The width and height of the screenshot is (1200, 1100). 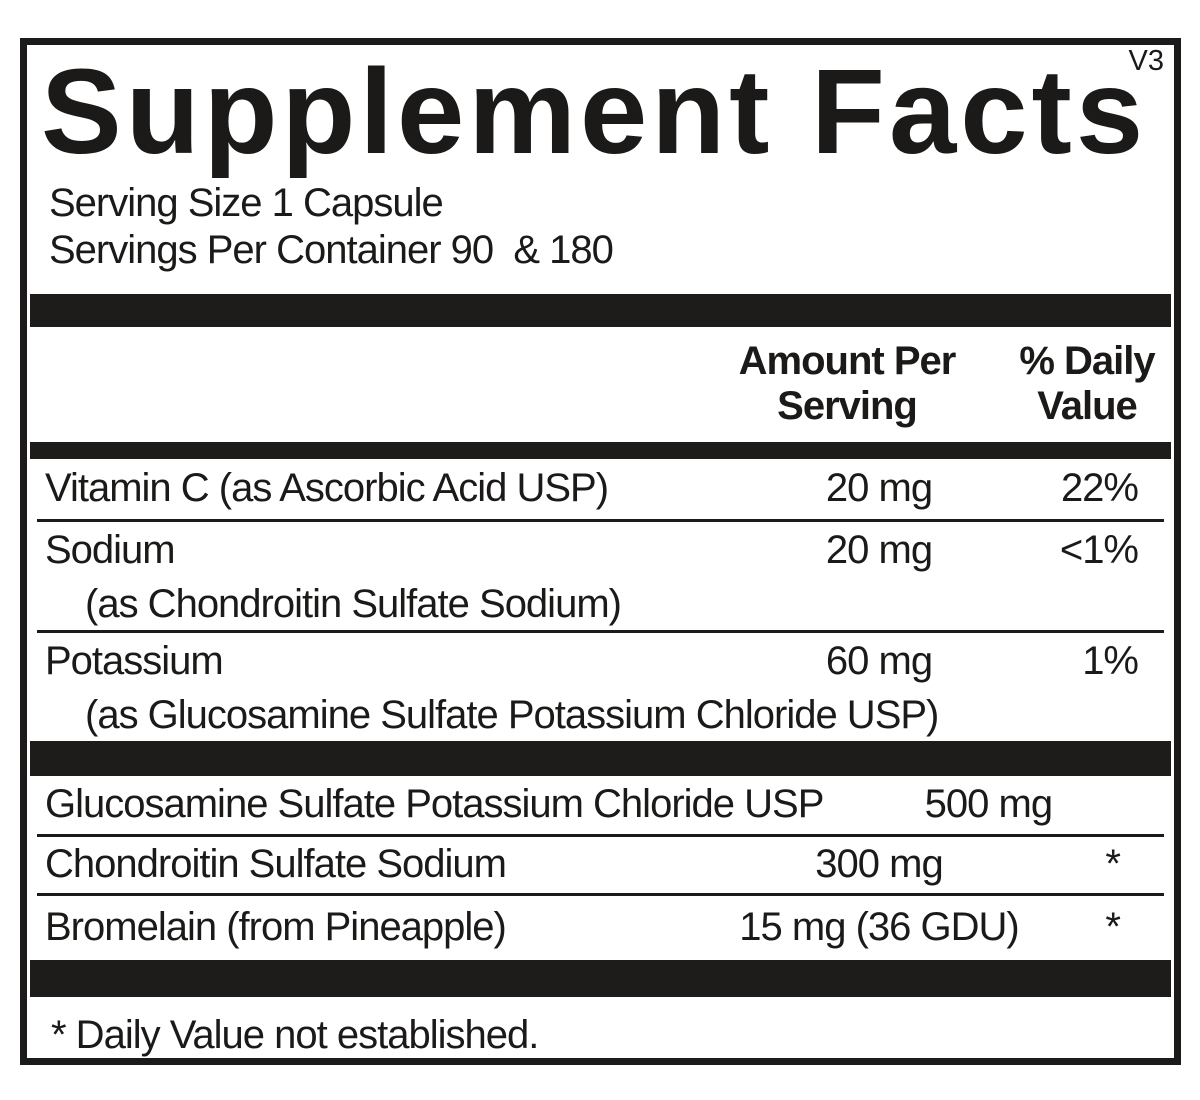 I want to click on column-headers: Amount Per Serving % Daily Value, so click(x=600, y=384).